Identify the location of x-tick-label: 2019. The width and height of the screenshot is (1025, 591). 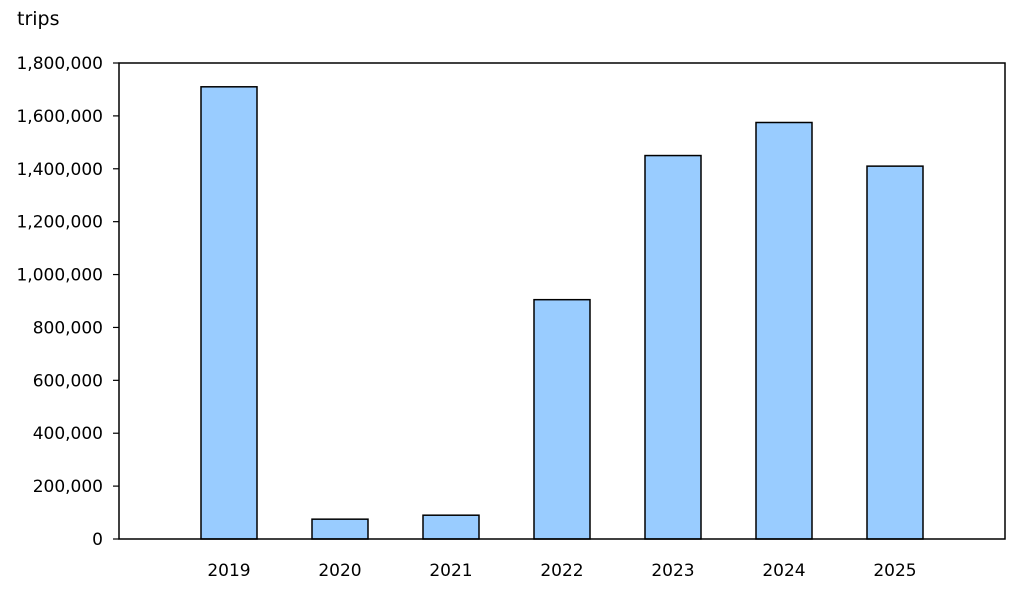
(228, 571).